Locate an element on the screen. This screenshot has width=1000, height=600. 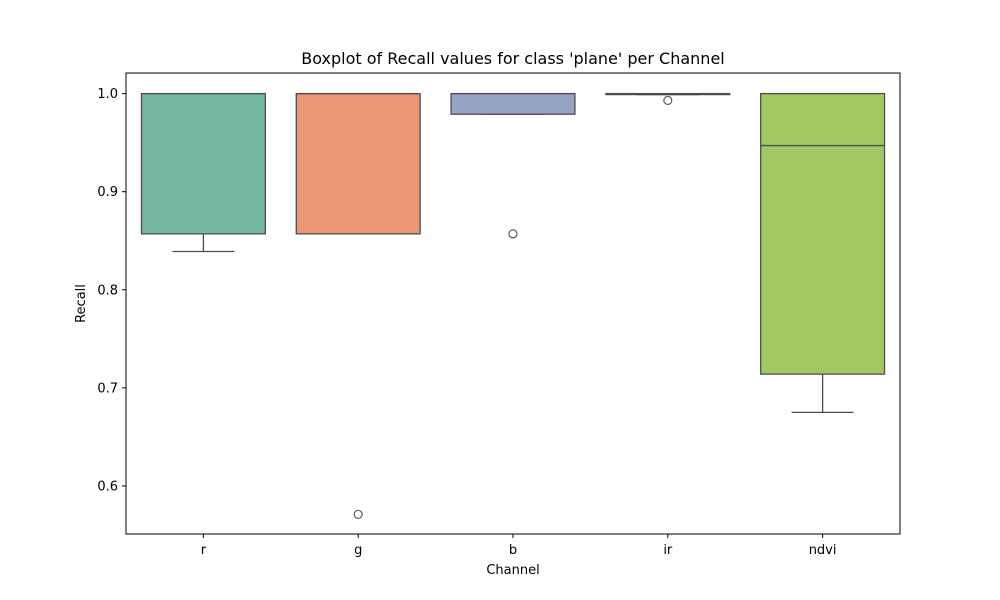
box-g is located at coordinates (358, 163).